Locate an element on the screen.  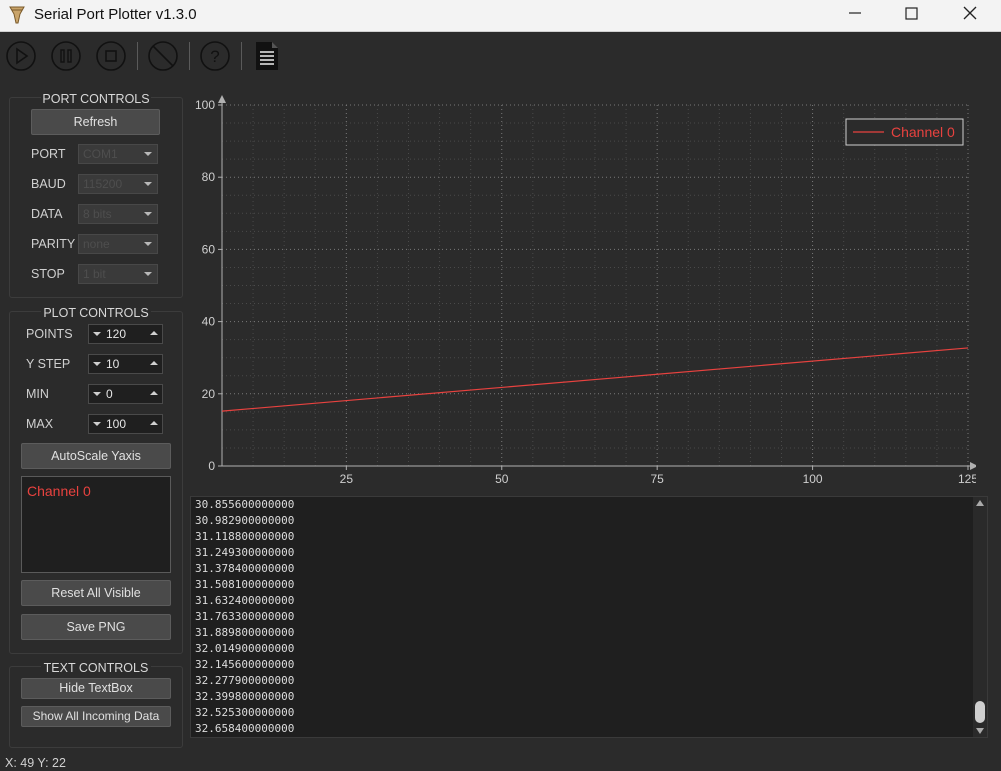
port-controls-group: PORT CONTROLS is located at coordinates (96, 195).